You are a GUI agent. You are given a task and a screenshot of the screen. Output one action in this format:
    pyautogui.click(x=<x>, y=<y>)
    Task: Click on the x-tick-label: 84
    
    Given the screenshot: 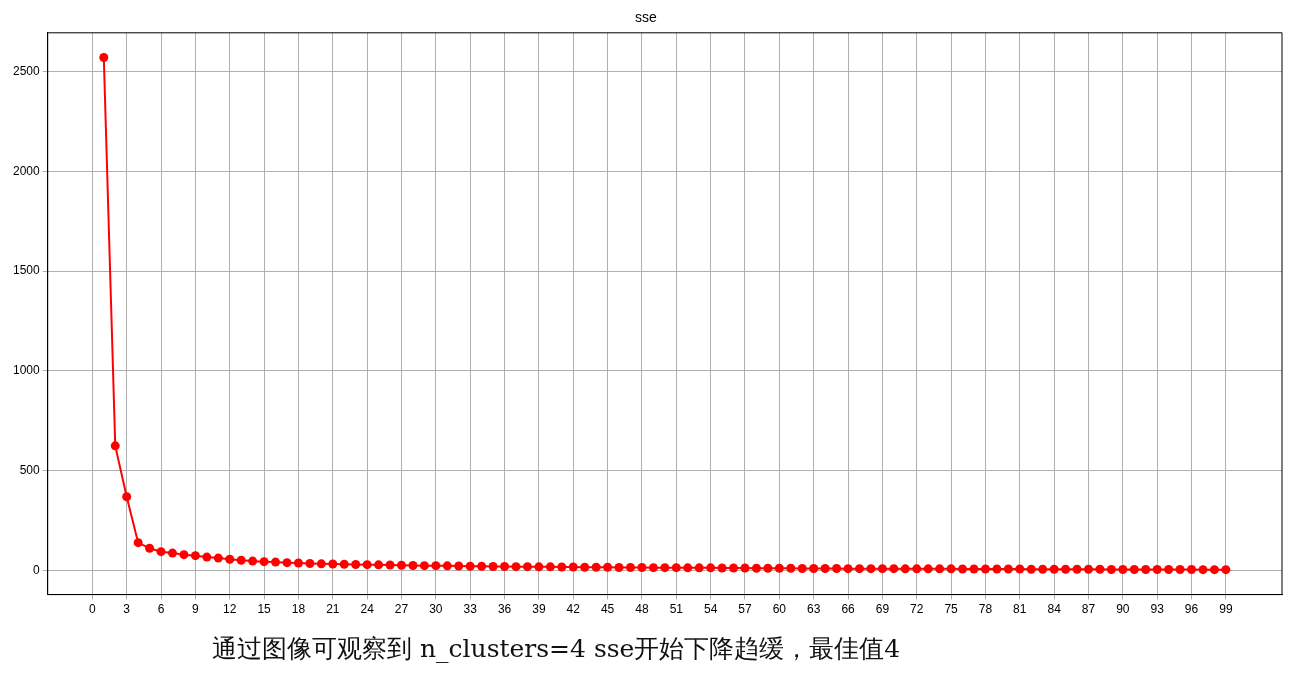 What is the action you would take?
    pyautogui.click(x=1054, y=609)
    